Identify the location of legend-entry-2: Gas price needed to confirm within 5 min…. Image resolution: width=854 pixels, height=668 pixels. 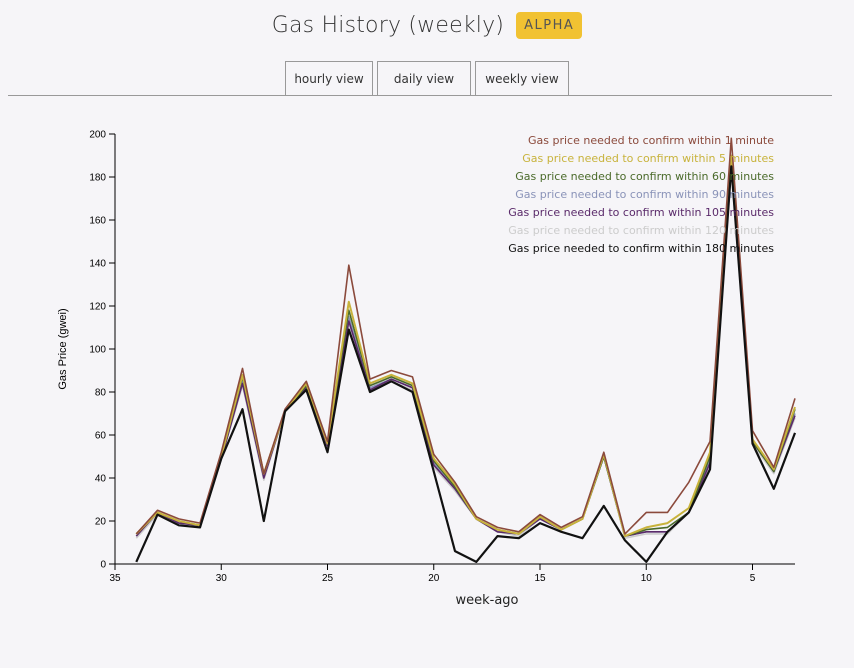
(648, 158).